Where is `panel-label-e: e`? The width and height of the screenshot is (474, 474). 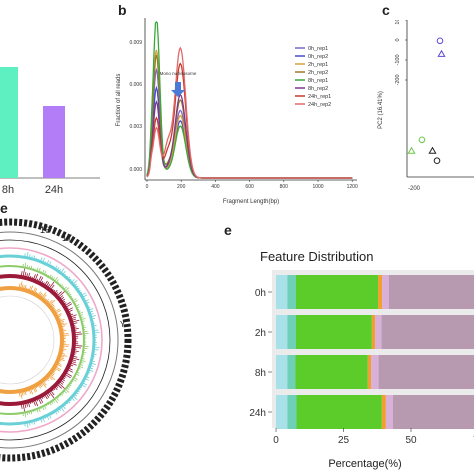 panel-label-e: e is located at coordinates (228, 230).